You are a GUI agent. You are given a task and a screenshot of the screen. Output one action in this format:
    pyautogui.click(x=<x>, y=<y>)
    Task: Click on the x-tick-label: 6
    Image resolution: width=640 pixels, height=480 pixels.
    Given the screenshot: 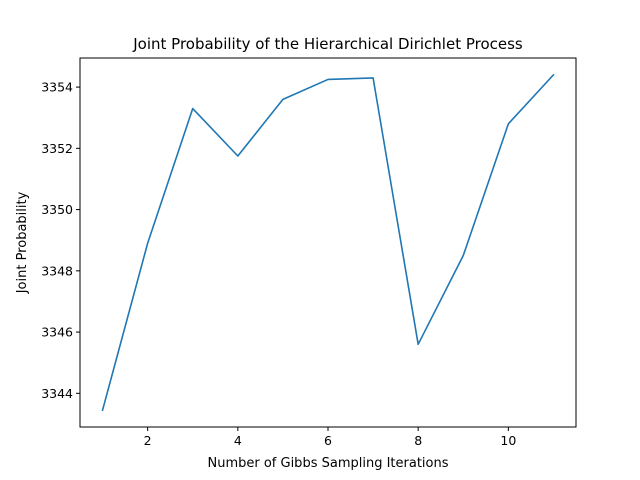 What is the action you would take?
    pyautogui.click(x=328, y=440)
    